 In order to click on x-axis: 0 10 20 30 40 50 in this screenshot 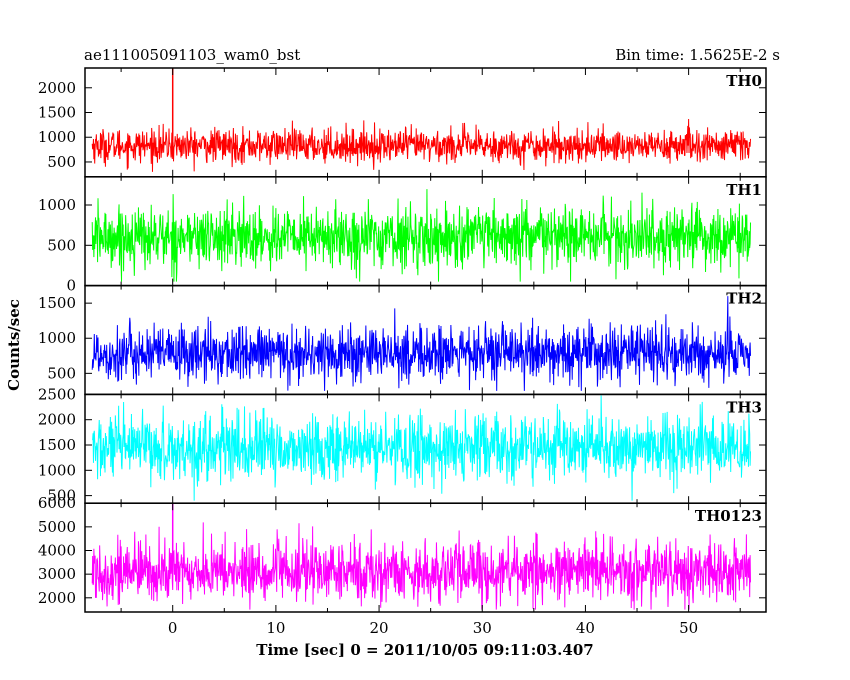, I will do `click(433, 628)`.